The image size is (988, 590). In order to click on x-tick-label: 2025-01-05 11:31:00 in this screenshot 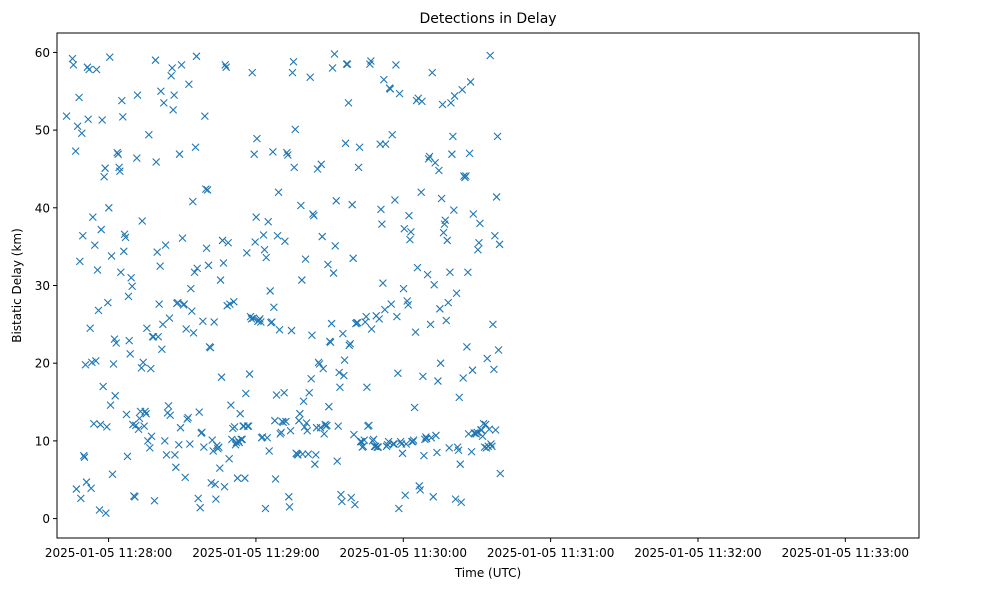, I will do `click(550, 553)`.